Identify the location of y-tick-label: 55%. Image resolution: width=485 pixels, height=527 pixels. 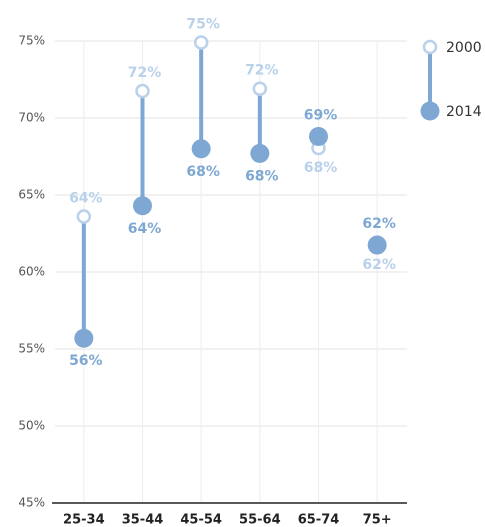
(31, 349).